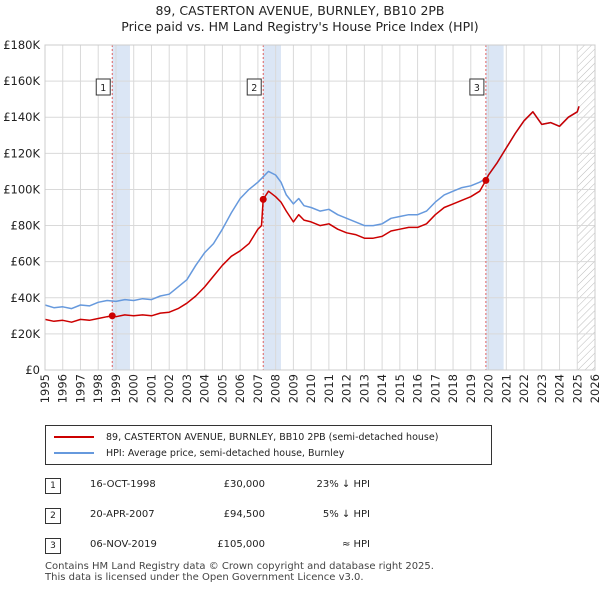 This screenshot has height=590, width=600. What do you see at coordinates (542, 388) in the screenshot?
I see `x-tick-label: 2023` at bounding box center [542, 388].